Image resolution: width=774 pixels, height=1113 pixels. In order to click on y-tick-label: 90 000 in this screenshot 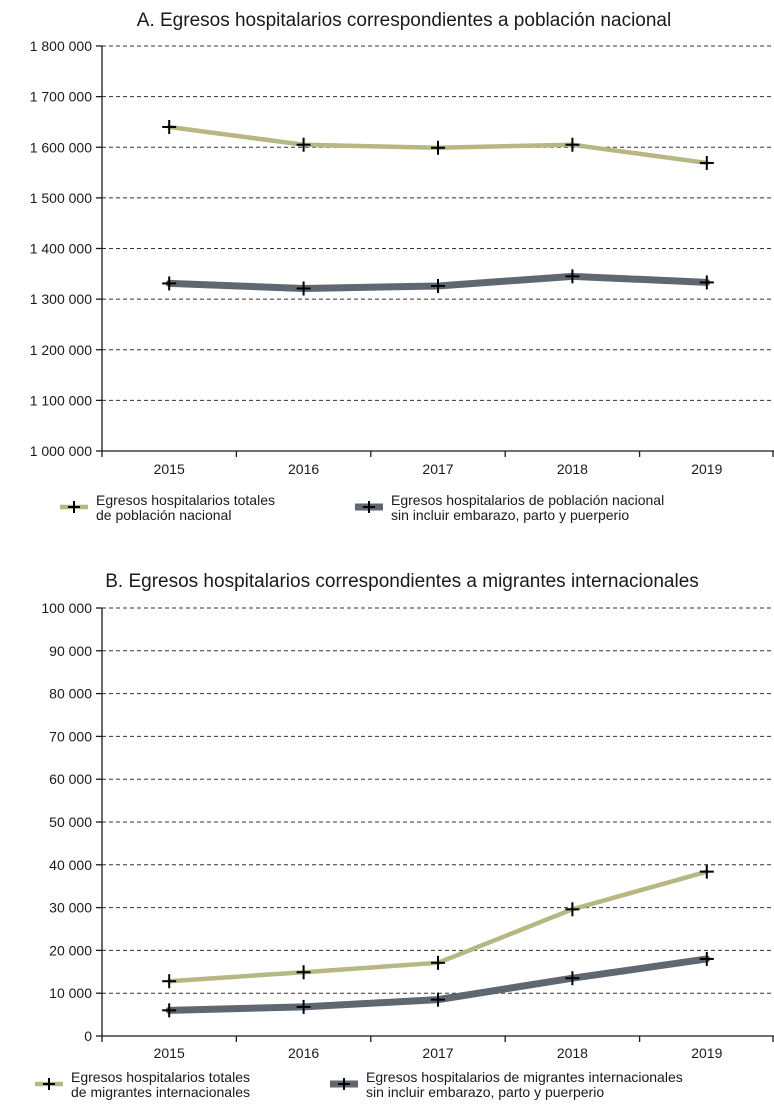, I will do `click(70, 651)`.